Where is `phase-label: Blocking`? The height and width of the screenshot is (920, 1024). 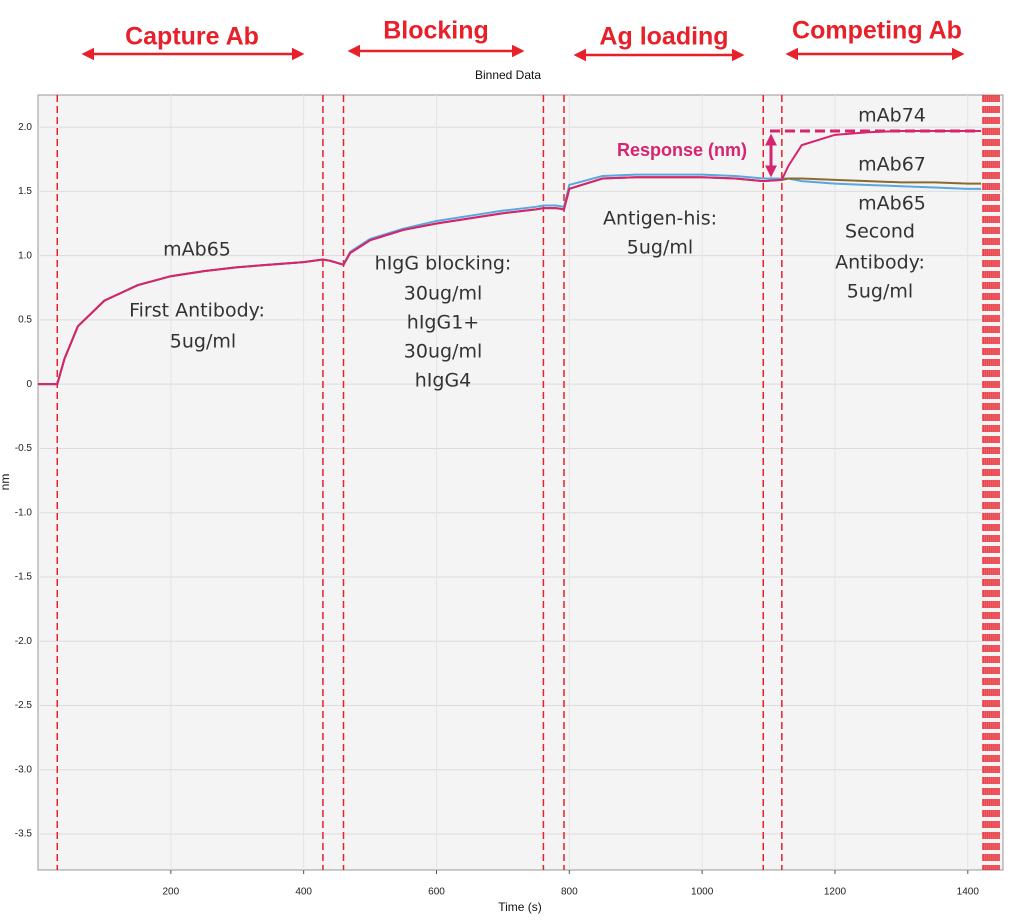 phase-label: Blocking is located at coordinates (436, 31).